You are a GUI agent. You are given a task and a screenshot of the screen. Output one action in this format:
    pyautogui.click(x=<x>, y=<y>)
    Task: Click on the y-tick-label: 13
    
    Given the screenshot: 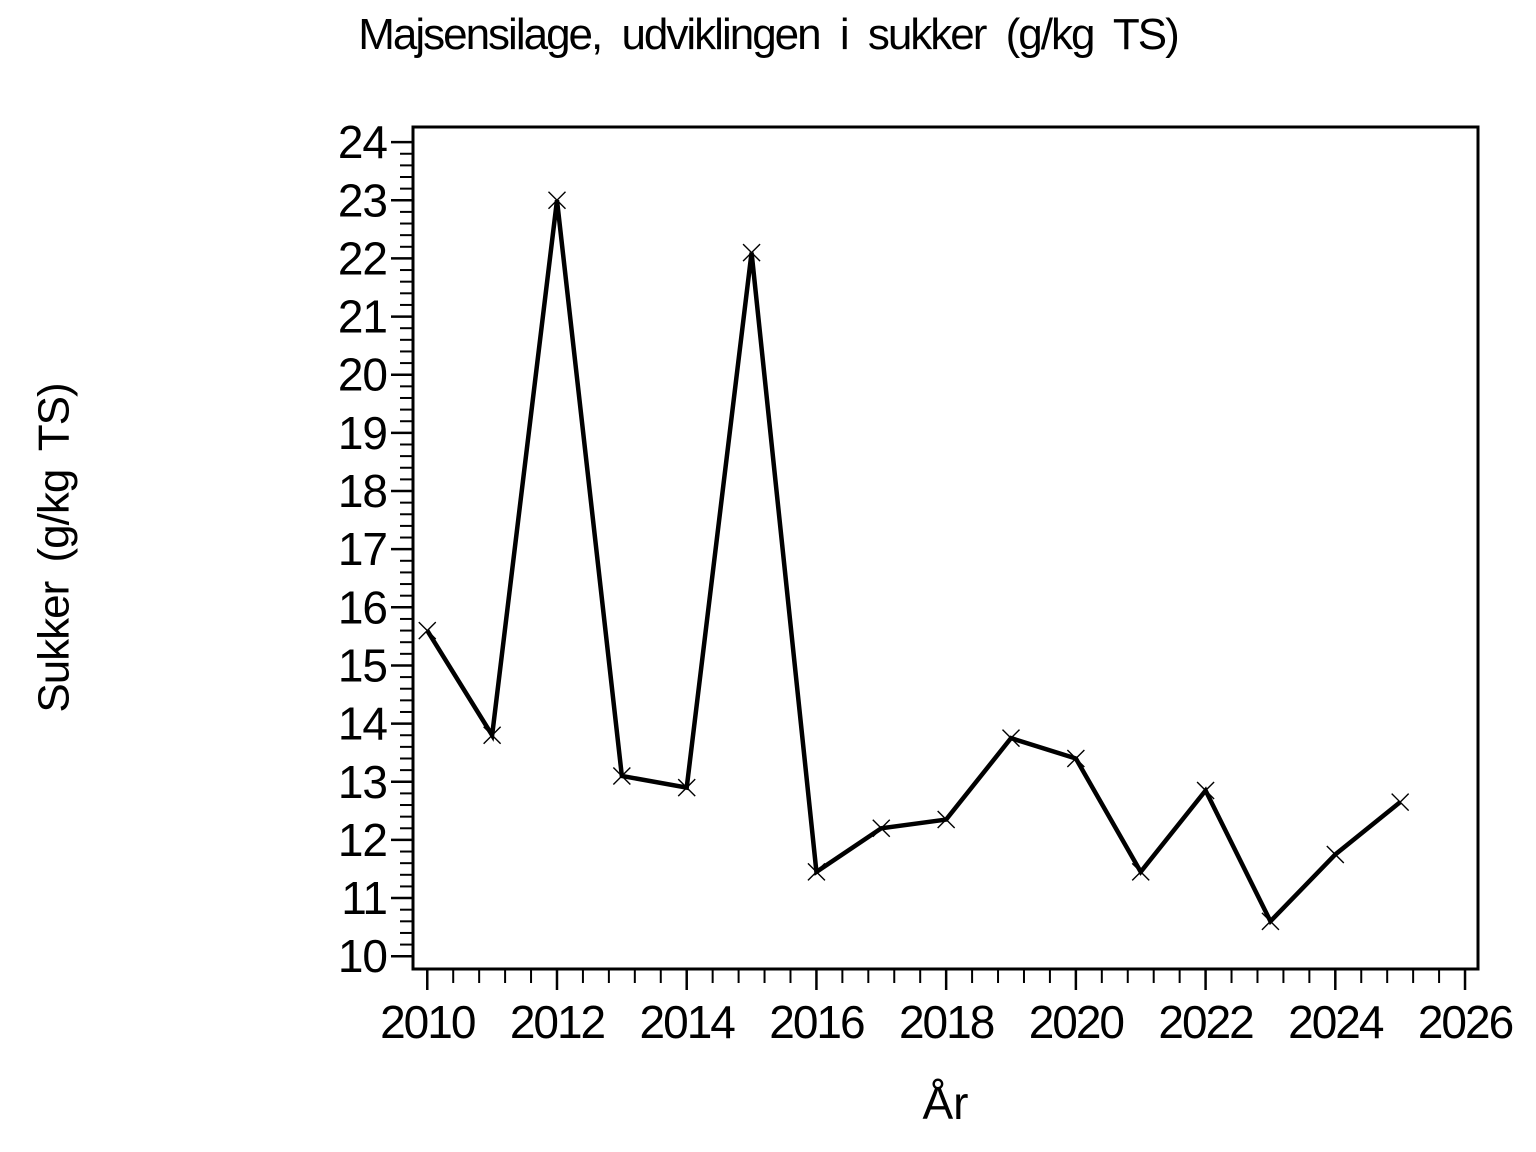 What is the action you would take?
    pyautogui.click(x=362, y=782)
    